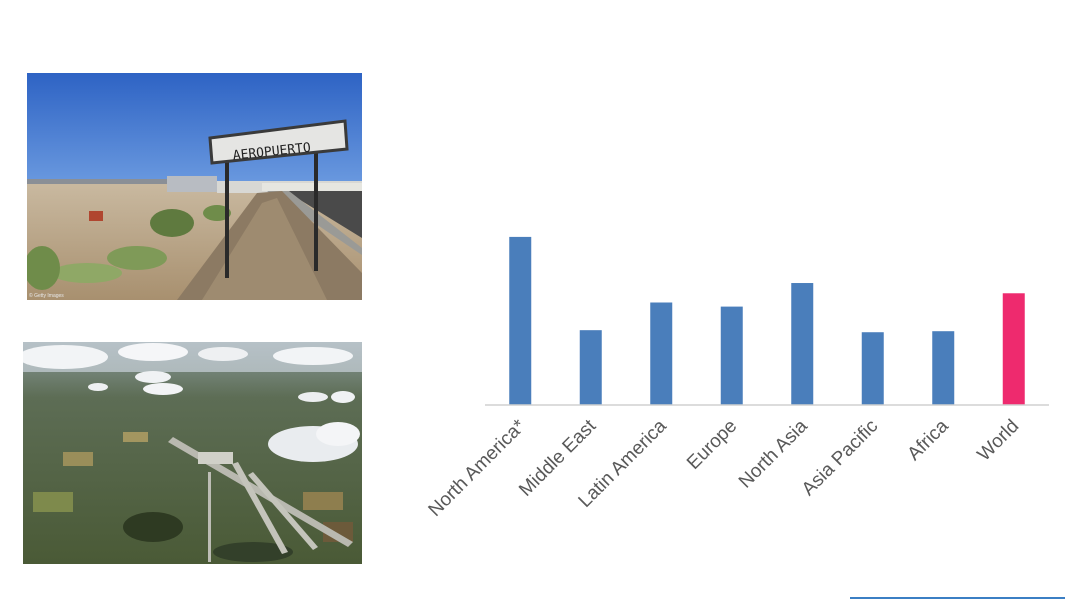 This screenshot has height=608, width=1080. Describe the element at coordinates (661, 353) in the screenshot. I see `bar-latin-america` at that location.